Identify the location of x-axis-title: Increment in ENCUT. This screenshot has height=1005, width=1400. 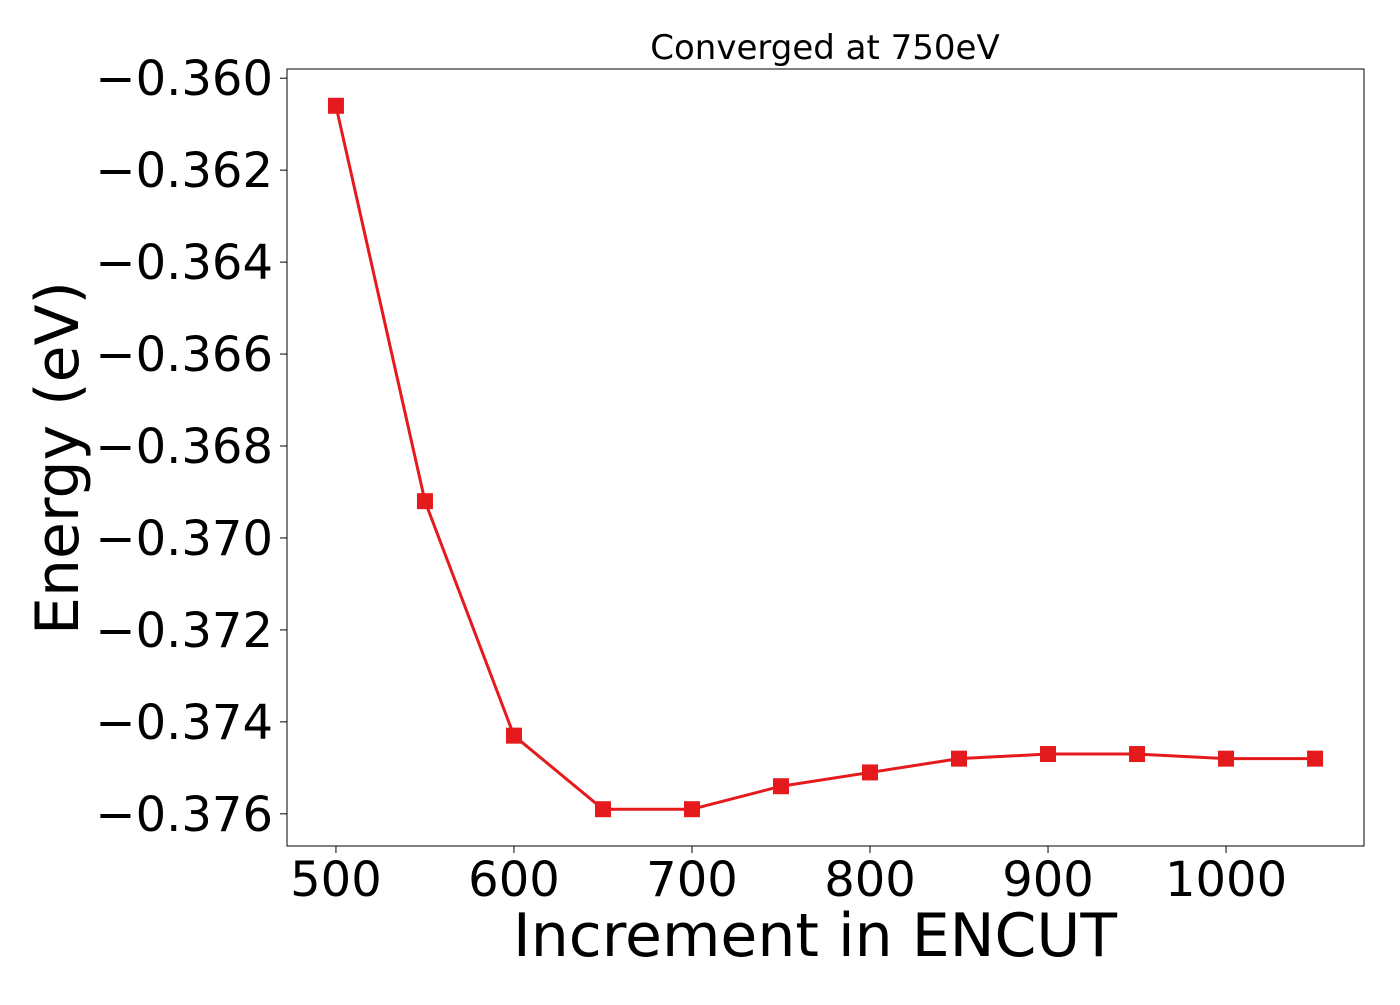
(815, 936).